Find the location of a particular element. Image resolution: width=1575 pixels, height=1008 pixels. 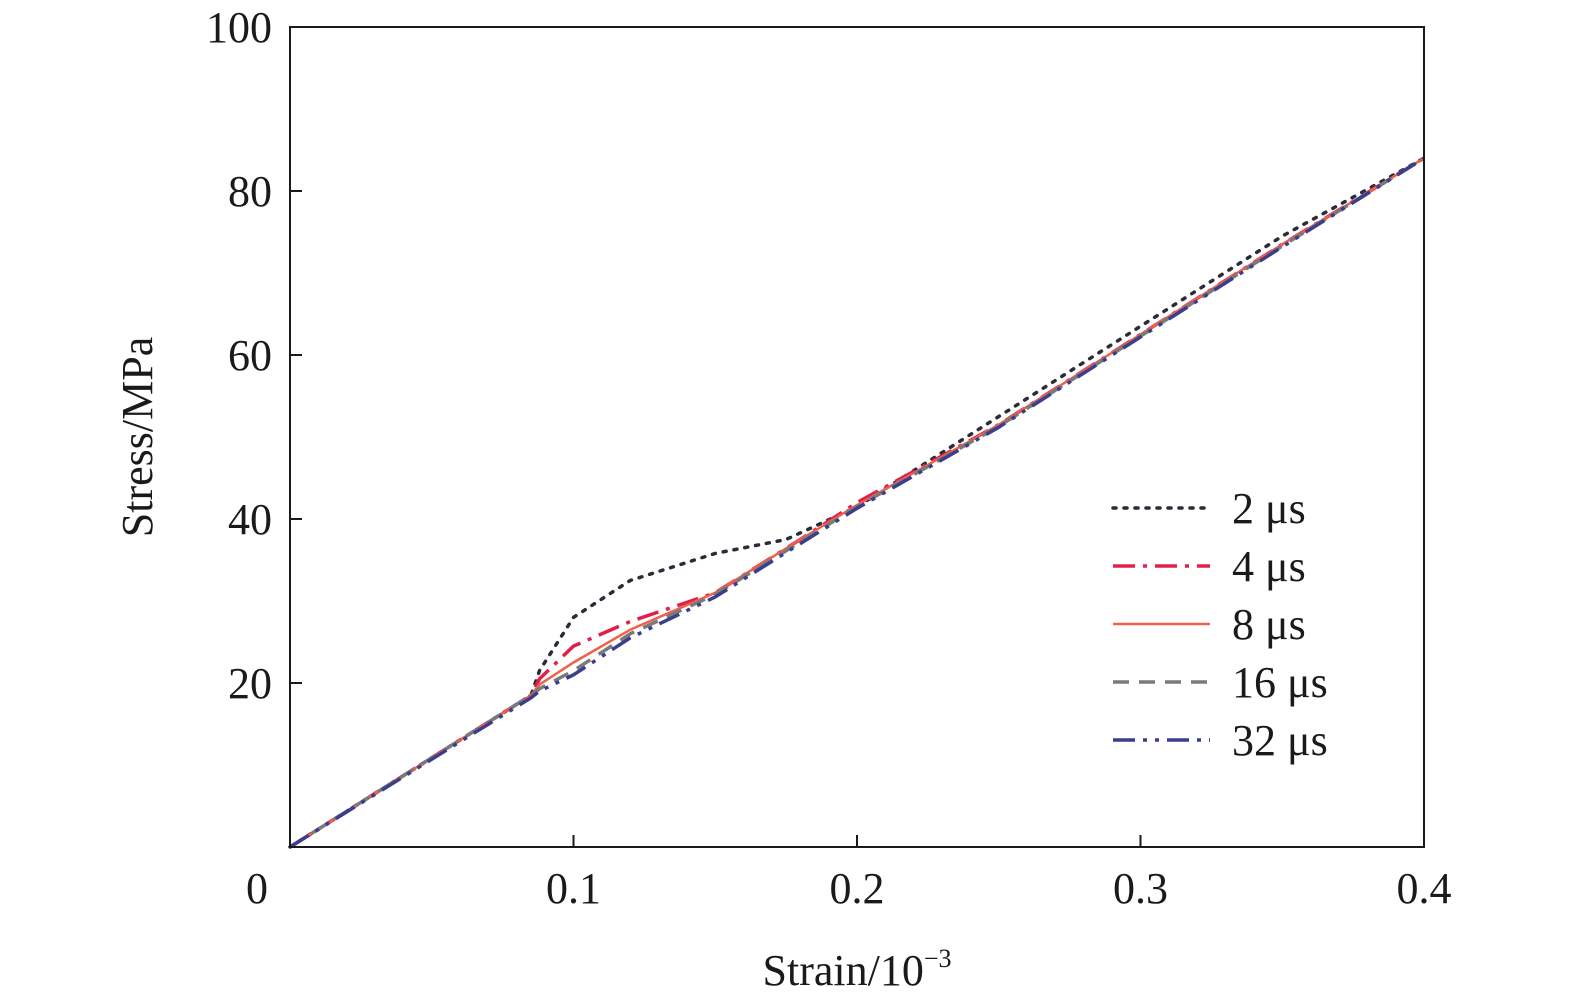

x-tick-label-2: 0.2 is located at coordinates (857, 888).